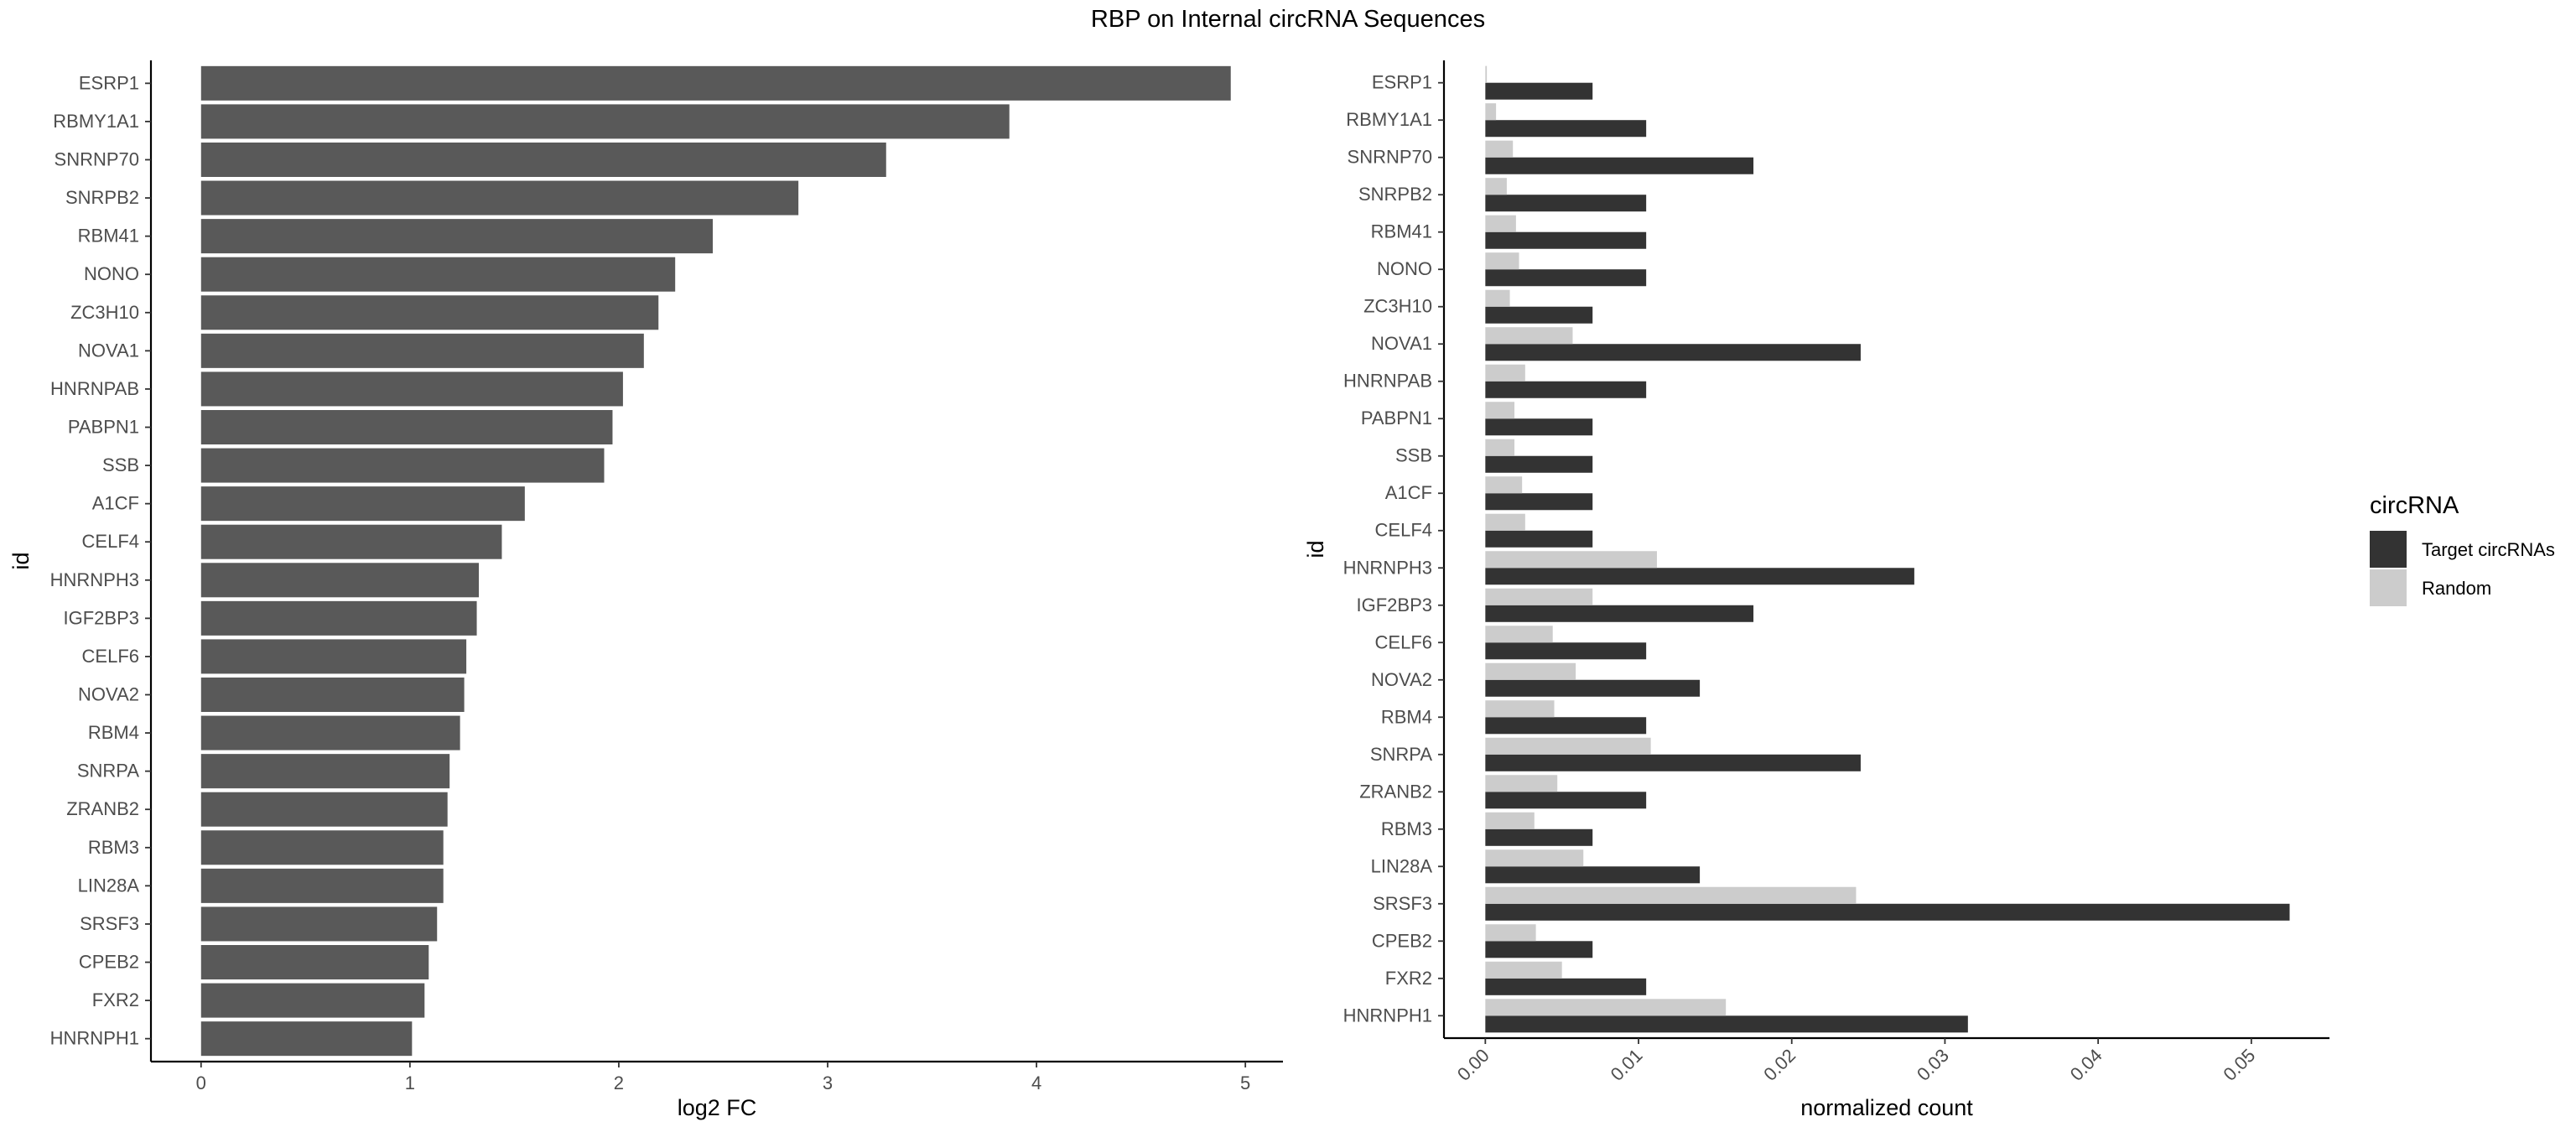  What do you see at coordinates (499, 198) in the screenshot?
I see `bar-snrpb2` at bounding box center [499, 198].